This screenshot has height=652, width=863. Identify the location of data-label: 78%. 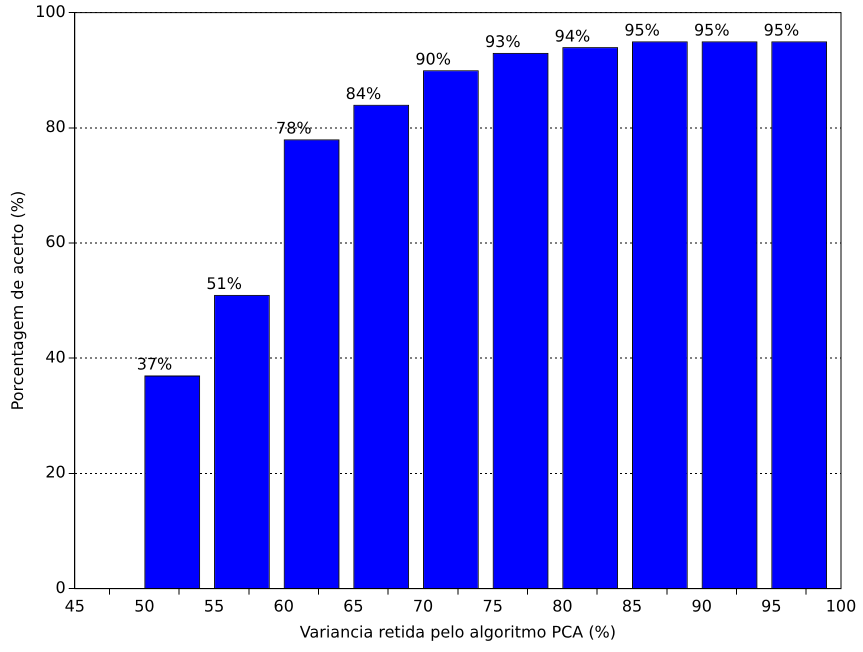
(294, 128).